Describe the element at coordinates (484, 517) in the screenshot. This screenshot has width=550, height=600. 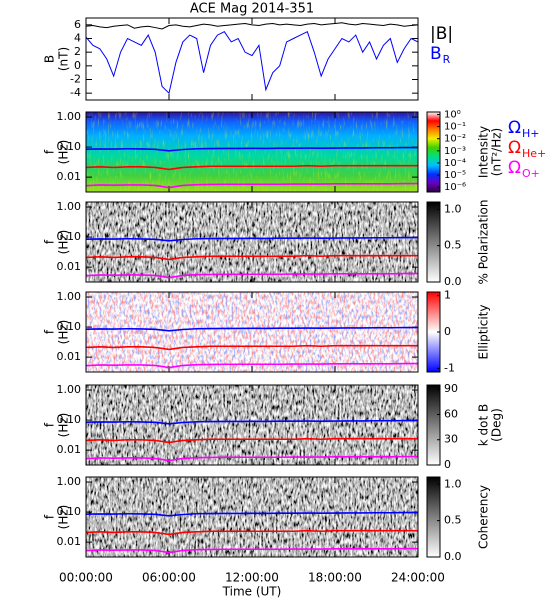
I see `colorbar-label: Coherency` at that location.